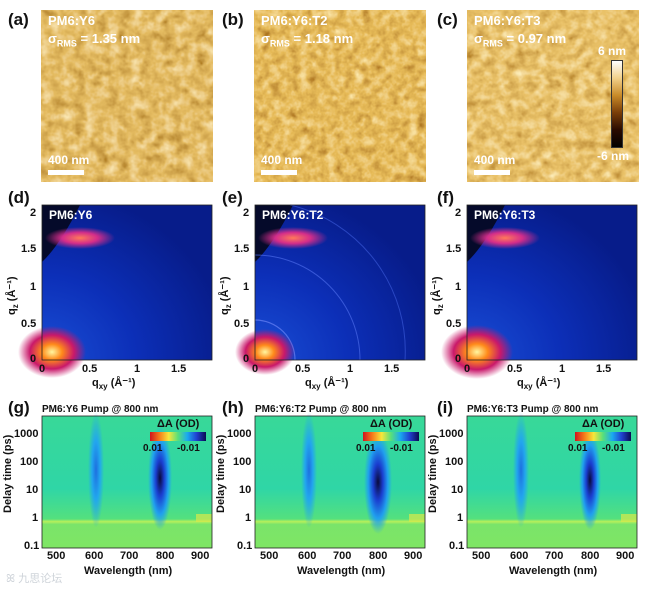  I want to click on ta-g-xtick-700: 700, so click(129, 556).